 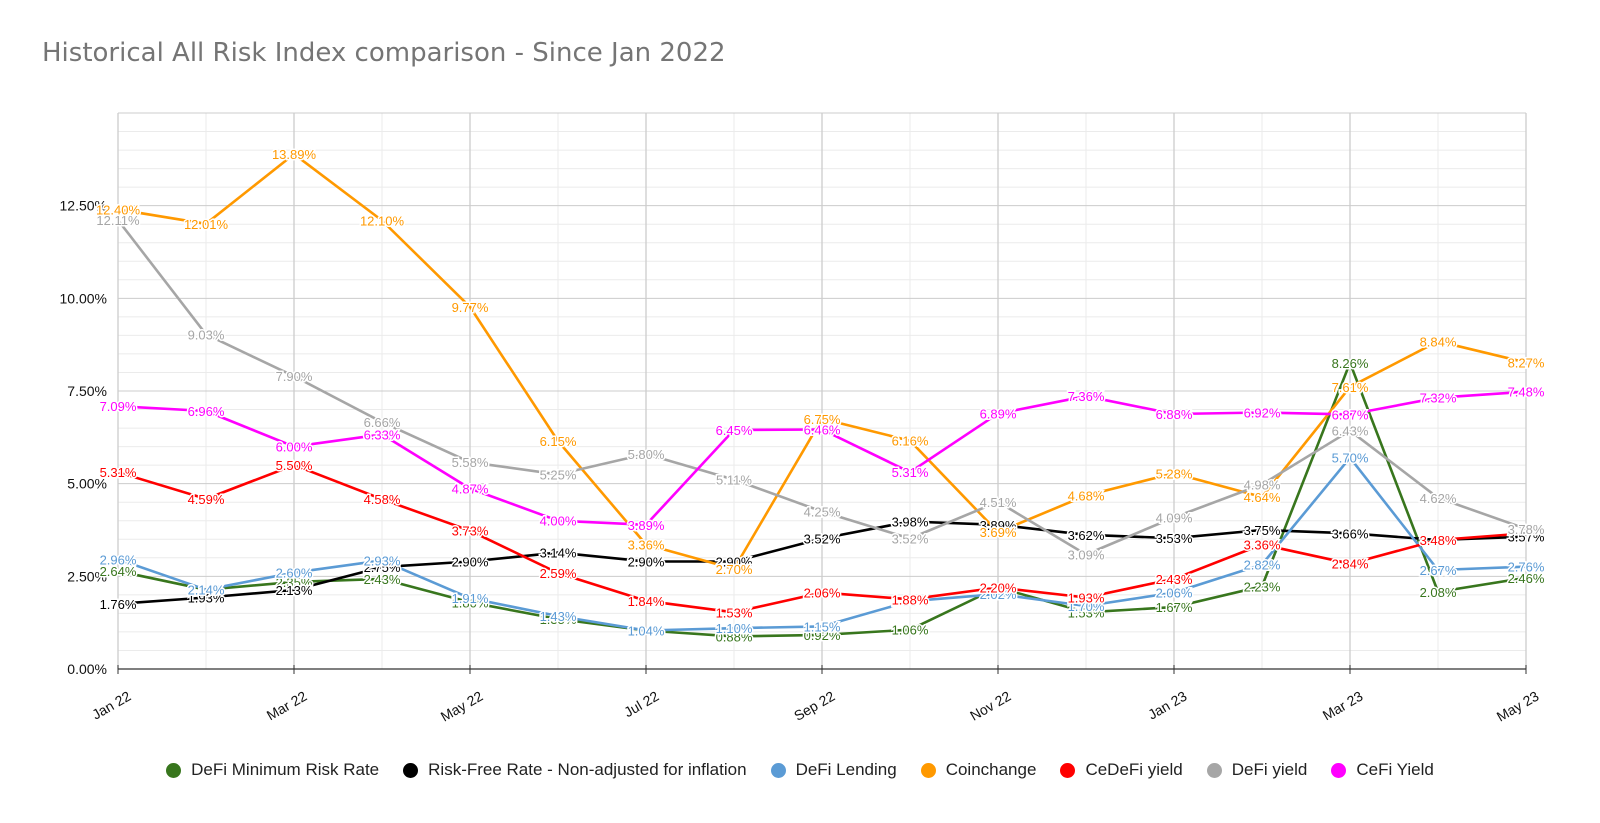 What do you see at coordinates (1350, 533) in the screenshot?
I see `data-label: 3.66%` at bounding box center [1350, 533].